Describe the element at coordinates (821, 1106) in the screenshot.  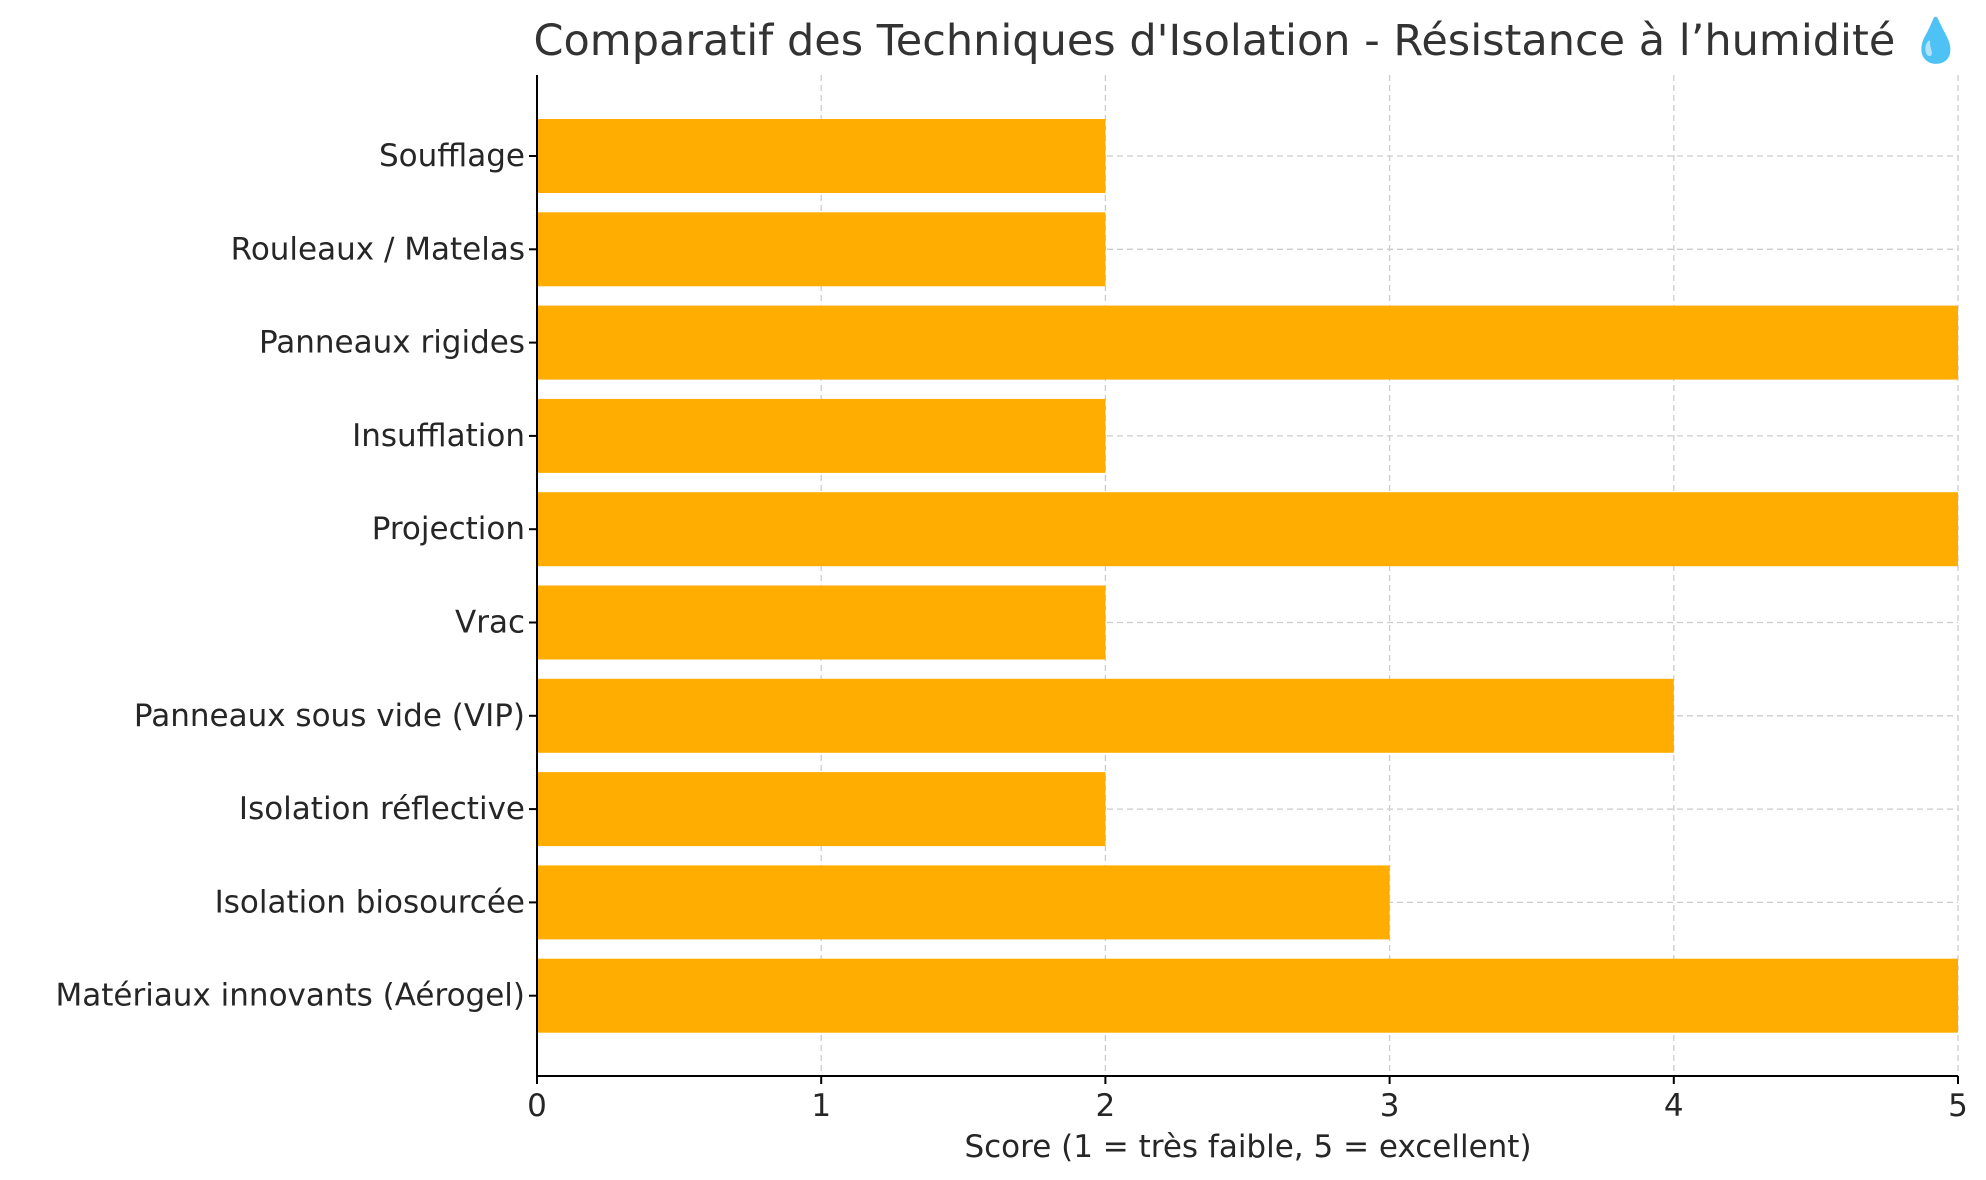
I see `x-tick-label: 1` at that location.